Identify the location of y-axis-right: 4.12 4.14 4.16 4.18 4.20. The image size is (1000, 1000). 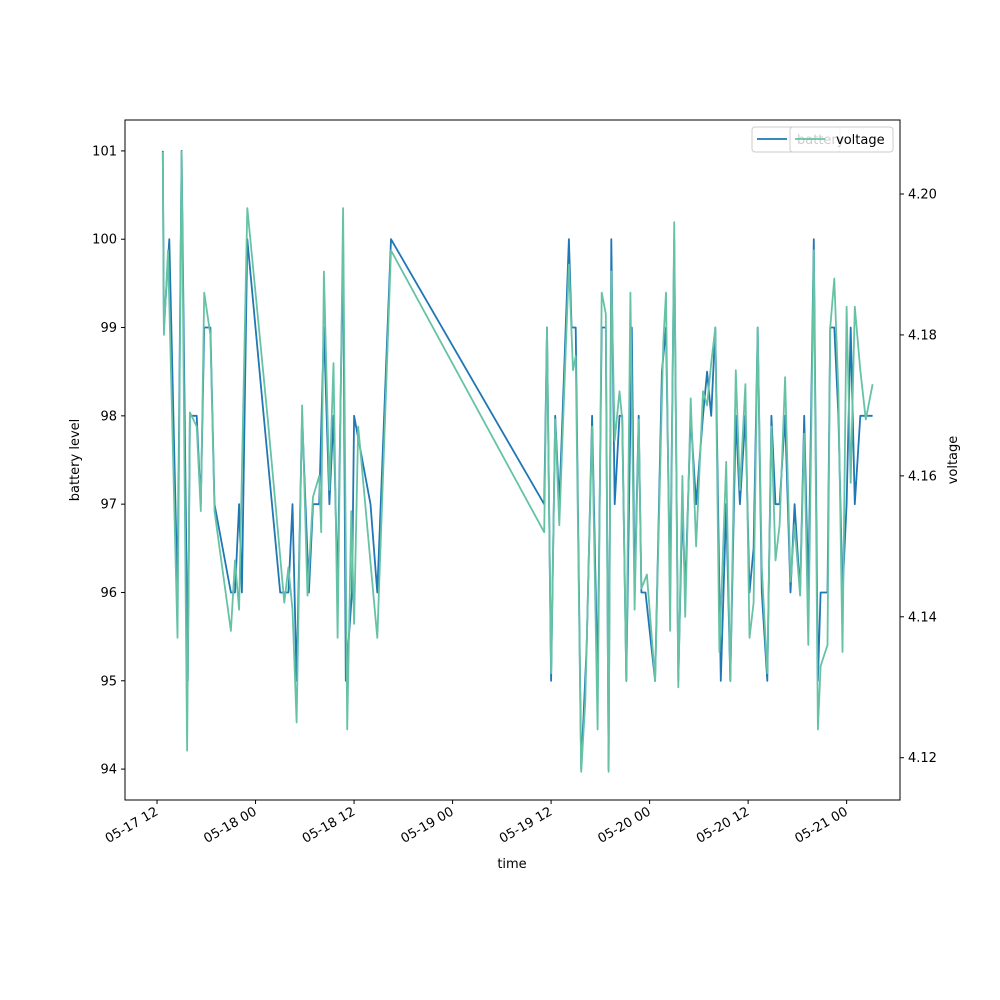
(918, 476).